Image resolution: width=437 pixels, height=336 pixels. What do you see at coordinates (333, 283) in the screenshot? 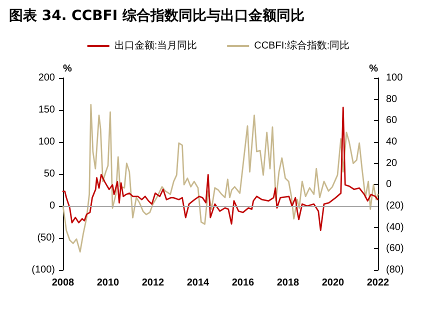
I see `x-tick-label: 2020` at bounding box center [333, 283].